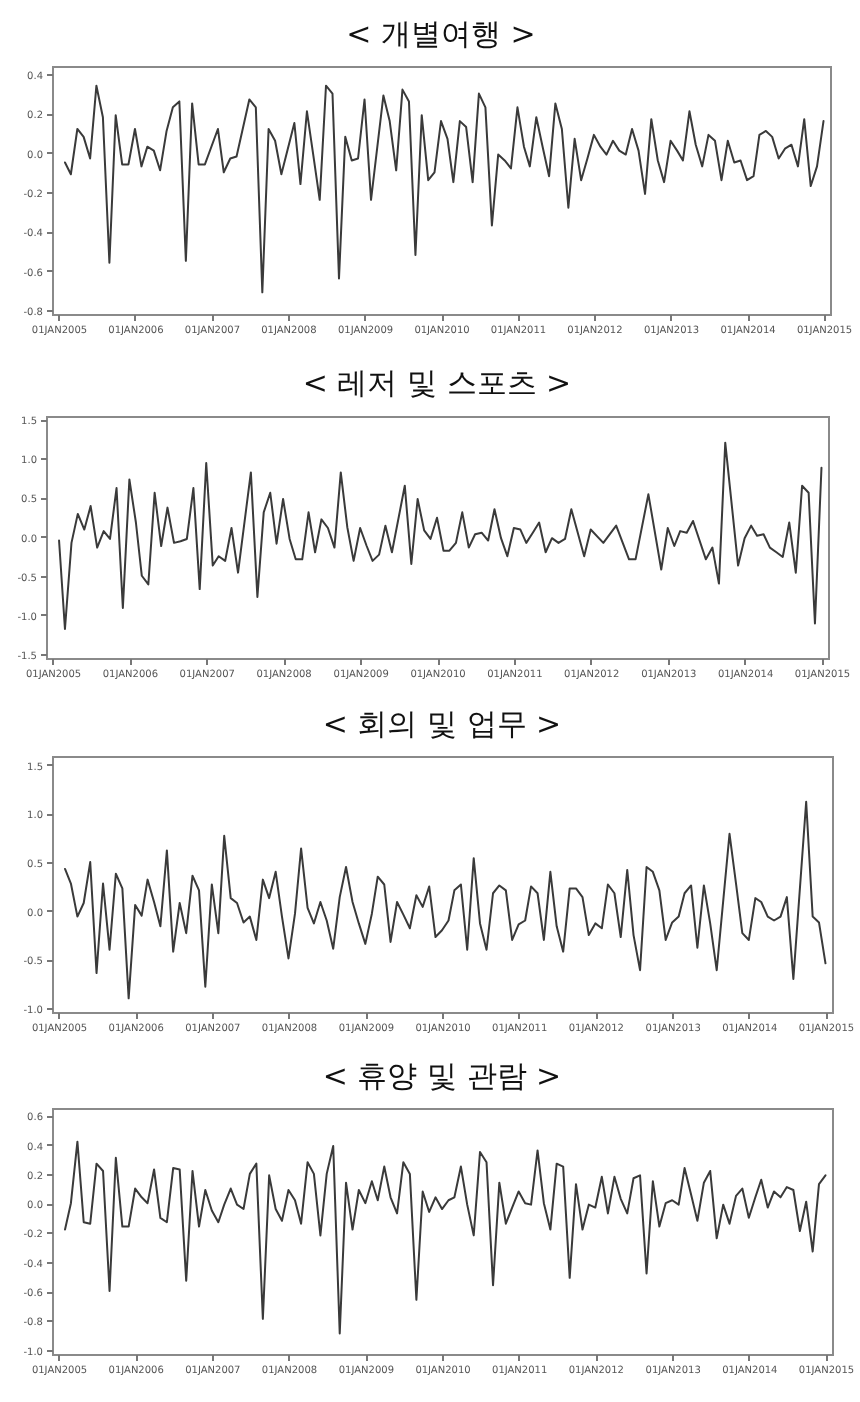 The width and height of the screenshot is (860, 1402). Describe the element at coordinates (437, 383) in the screenshot. I see `chart-title: < 레저 및 스포츠 >` at that location.